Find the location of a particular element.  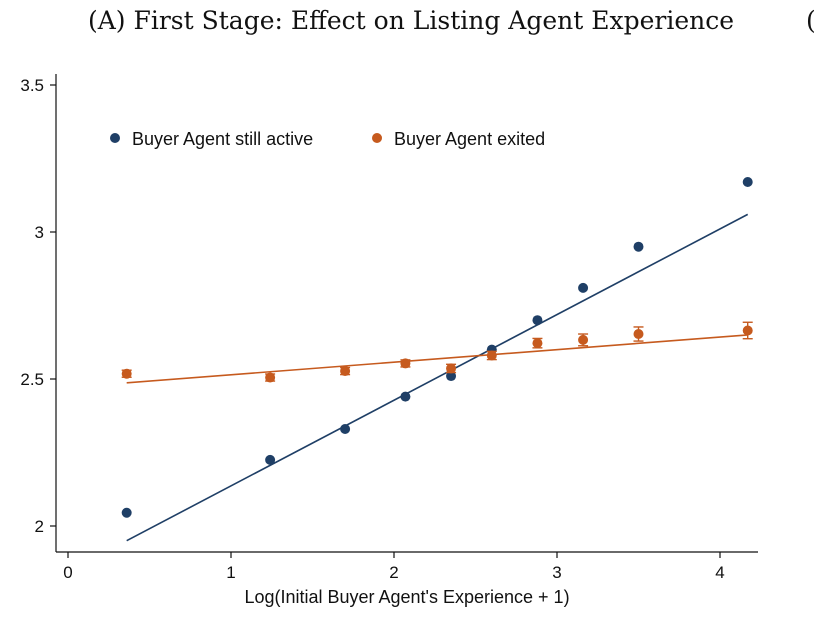

x-tick-label: 0 is located at coordinates (67, 572).